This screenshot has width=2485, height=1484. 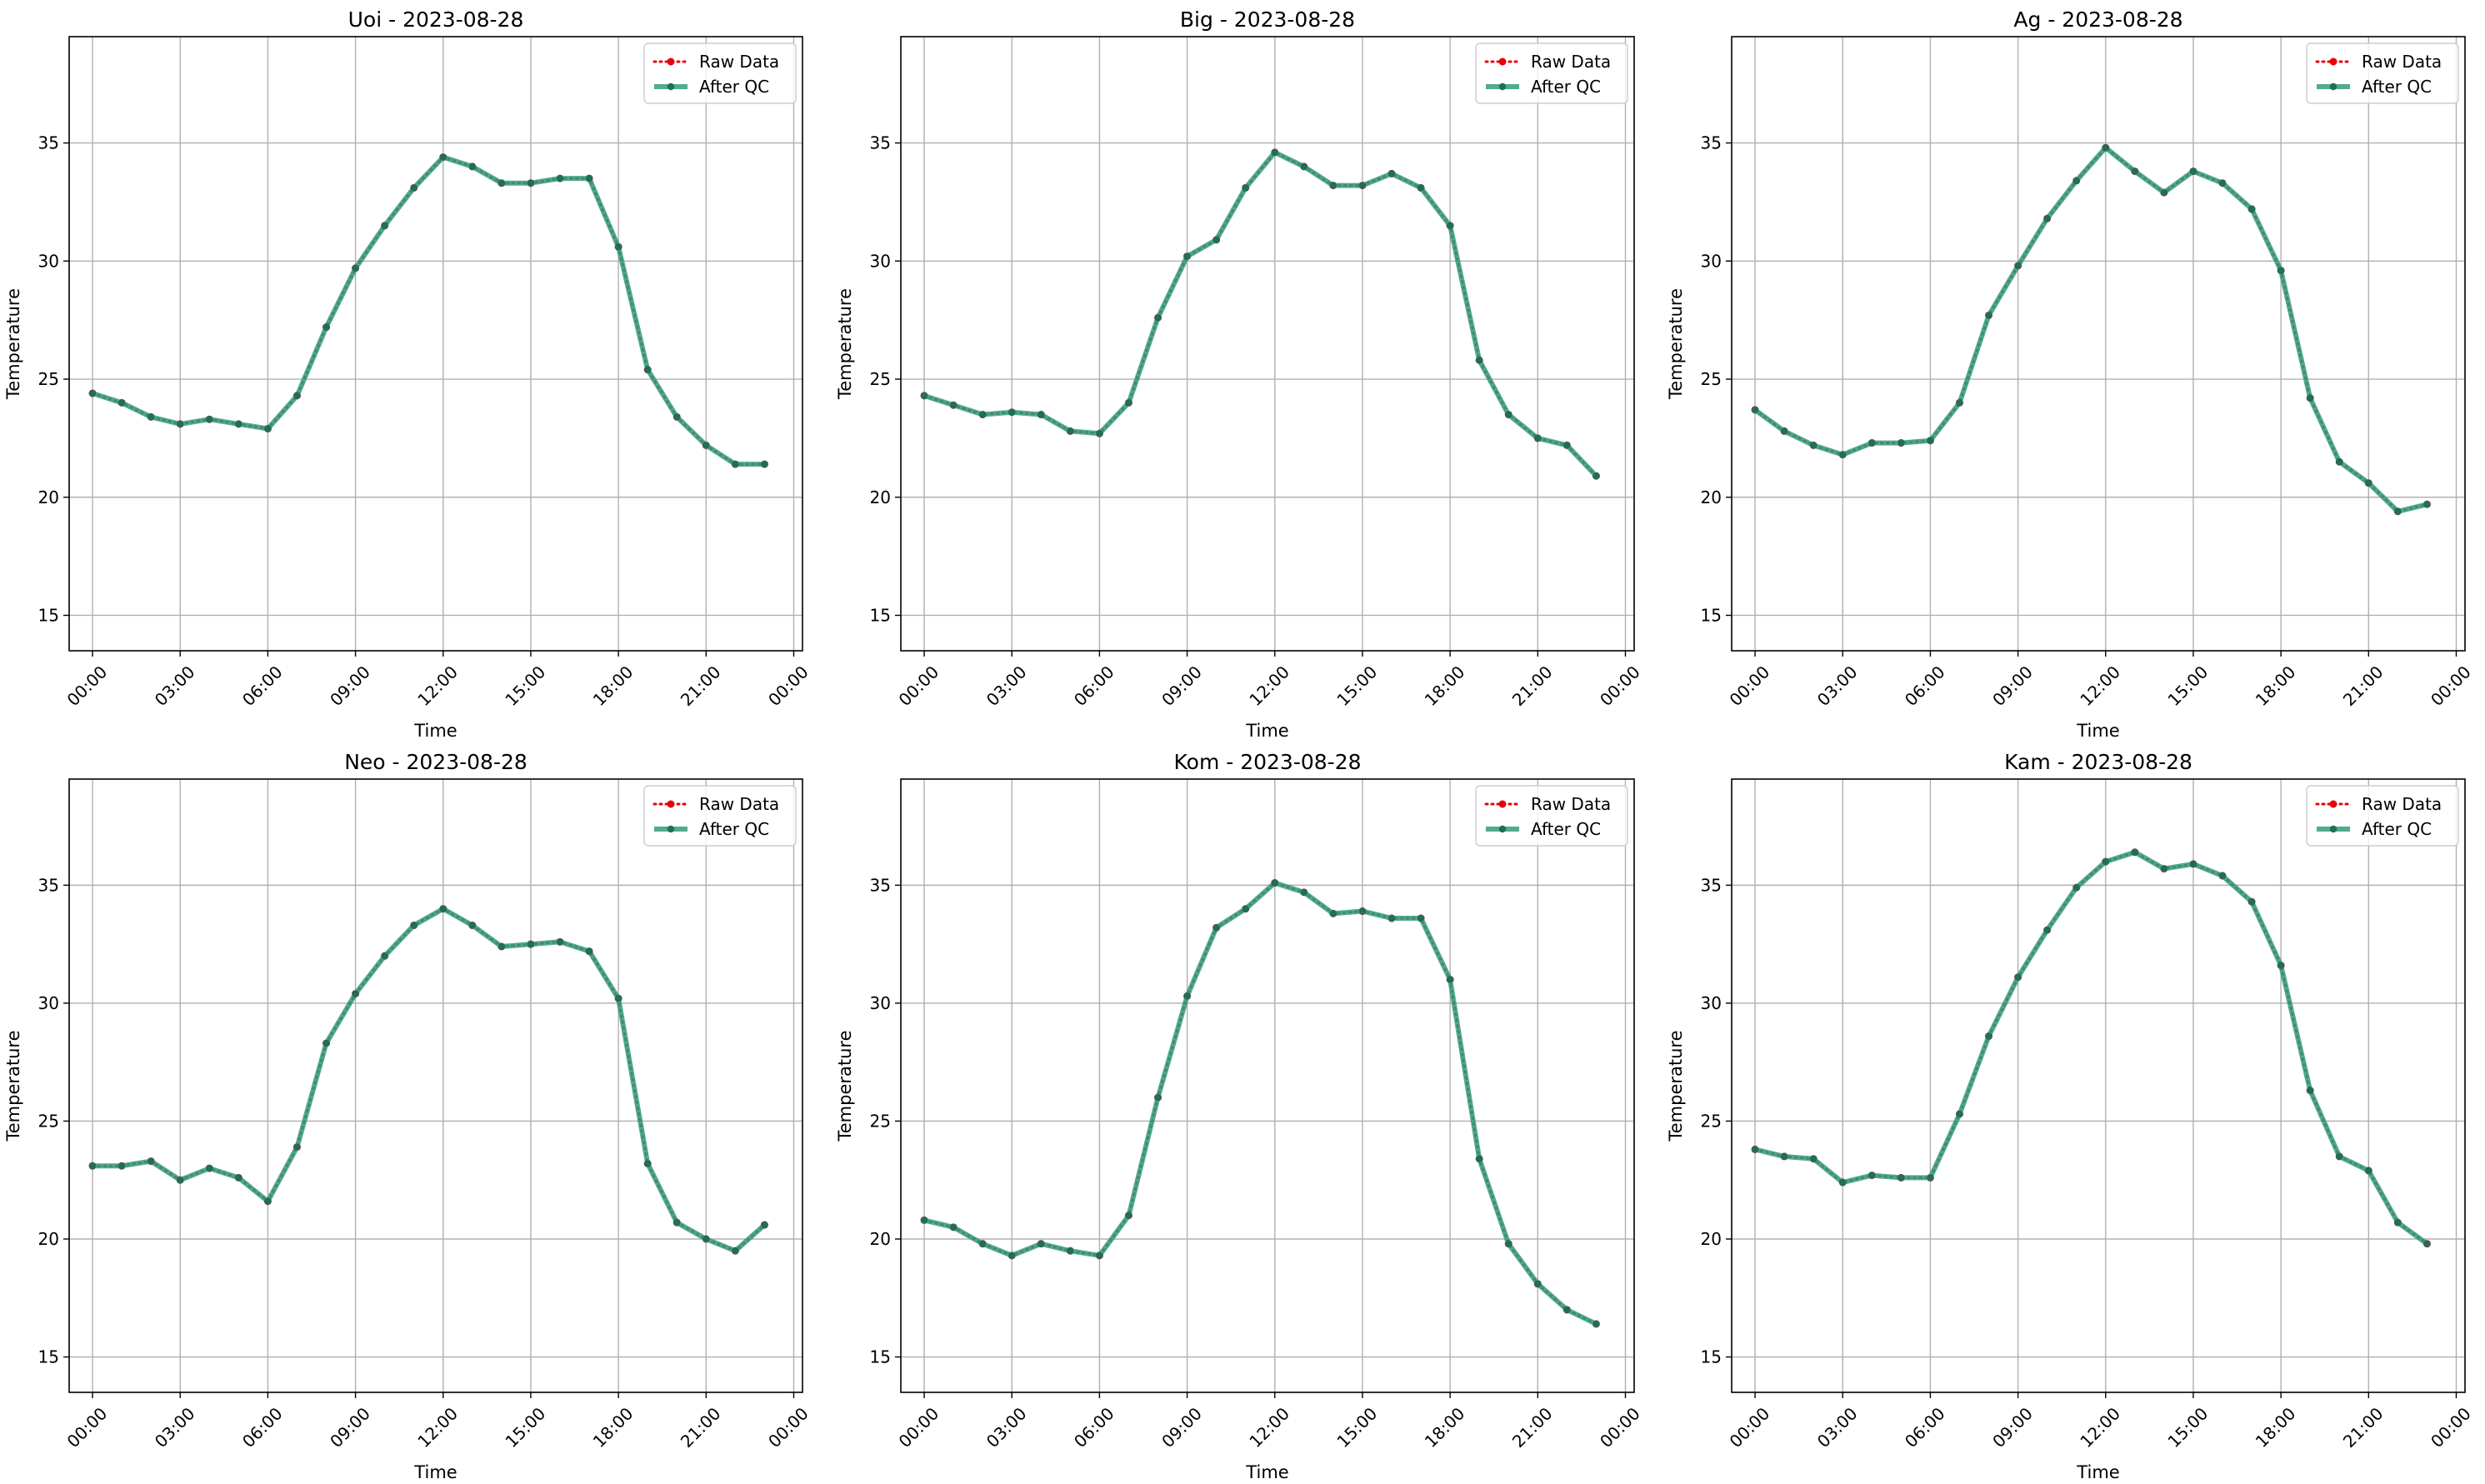 I want to click on subplot-title: Kom - 2023-08-28, so click(x=1268, y=762).